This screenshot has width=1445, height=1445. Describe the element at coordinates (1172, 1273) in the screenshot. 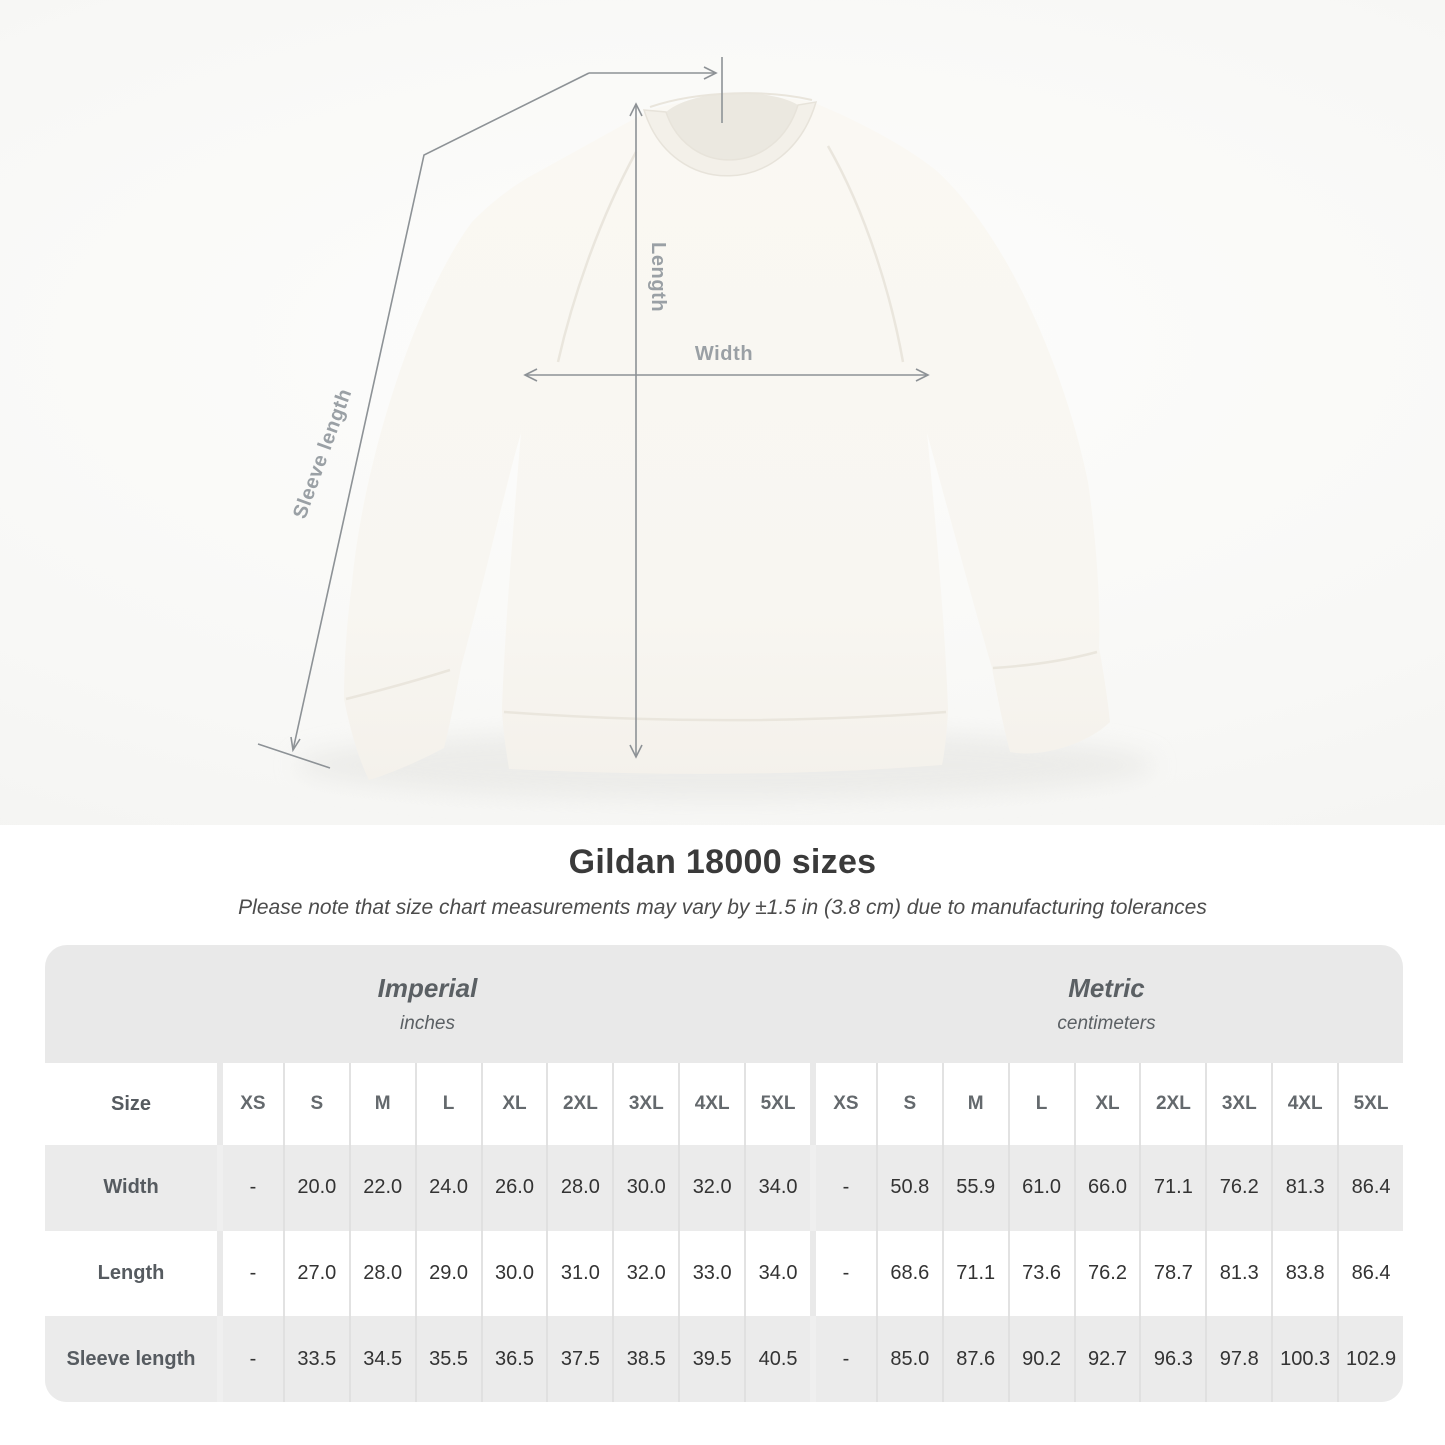

I see `value-cell: 78.7` at that location.